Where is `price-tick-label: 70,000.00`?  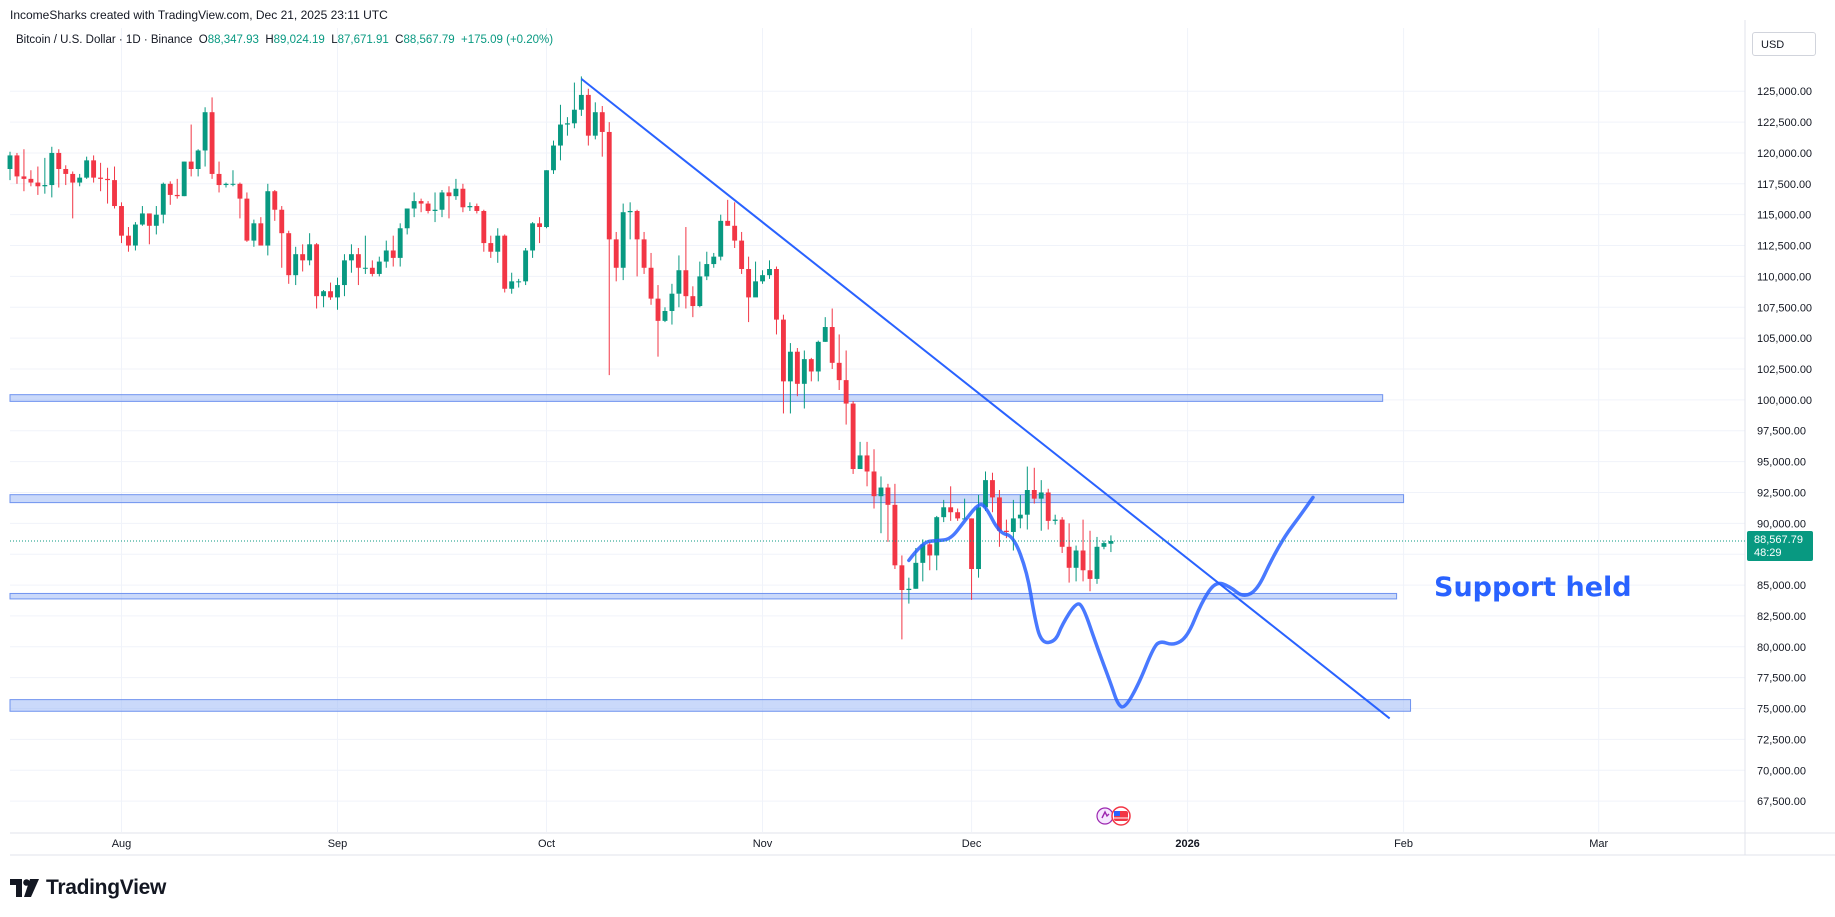 price-tick-label: 70,000.00 is located at coordinates (1781, 771).